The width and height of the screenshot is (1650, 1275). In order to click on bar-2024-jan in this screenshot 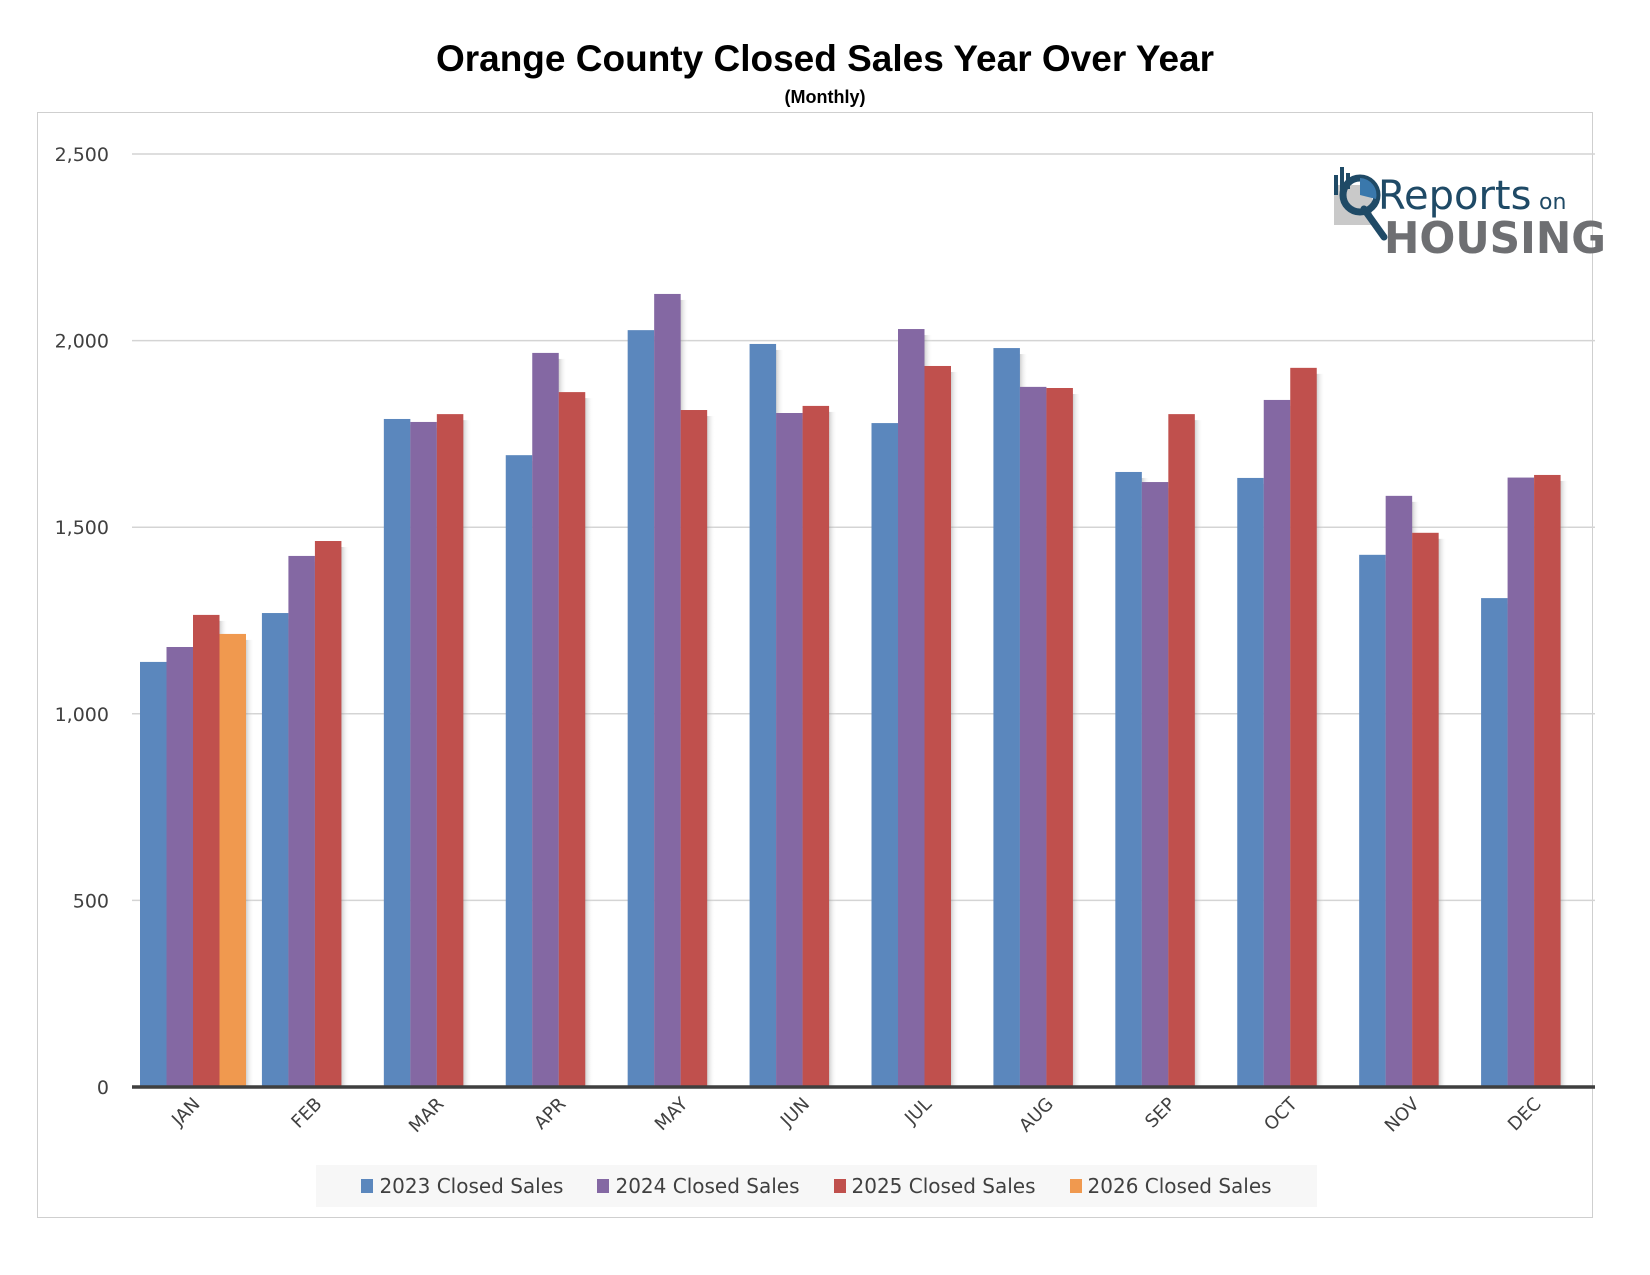, I will do `click(179, 866)`.